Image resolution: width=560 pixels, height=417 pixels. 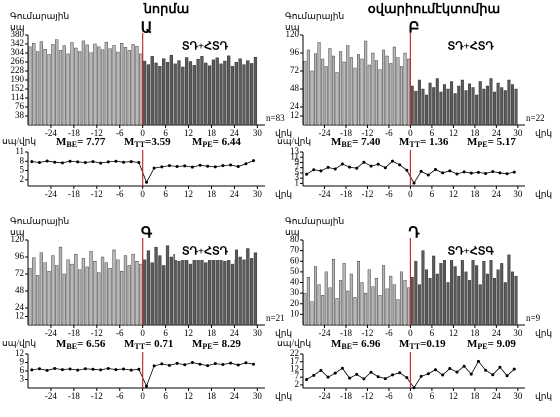 I want to click on x-tick-label: 12, so click(x=188, y=333).